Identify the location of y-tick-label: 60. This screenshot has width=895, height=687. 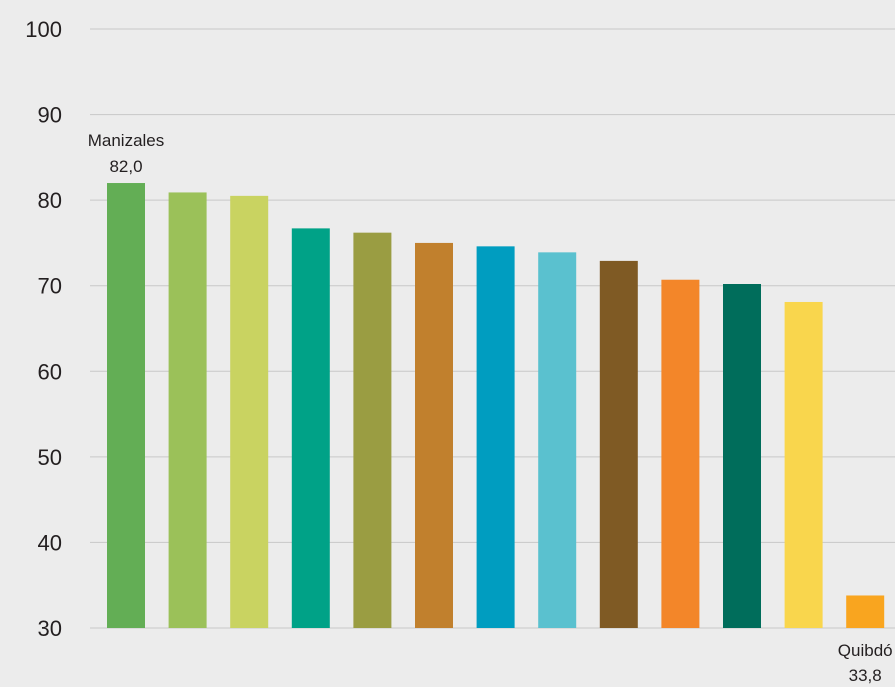
(50, 371).